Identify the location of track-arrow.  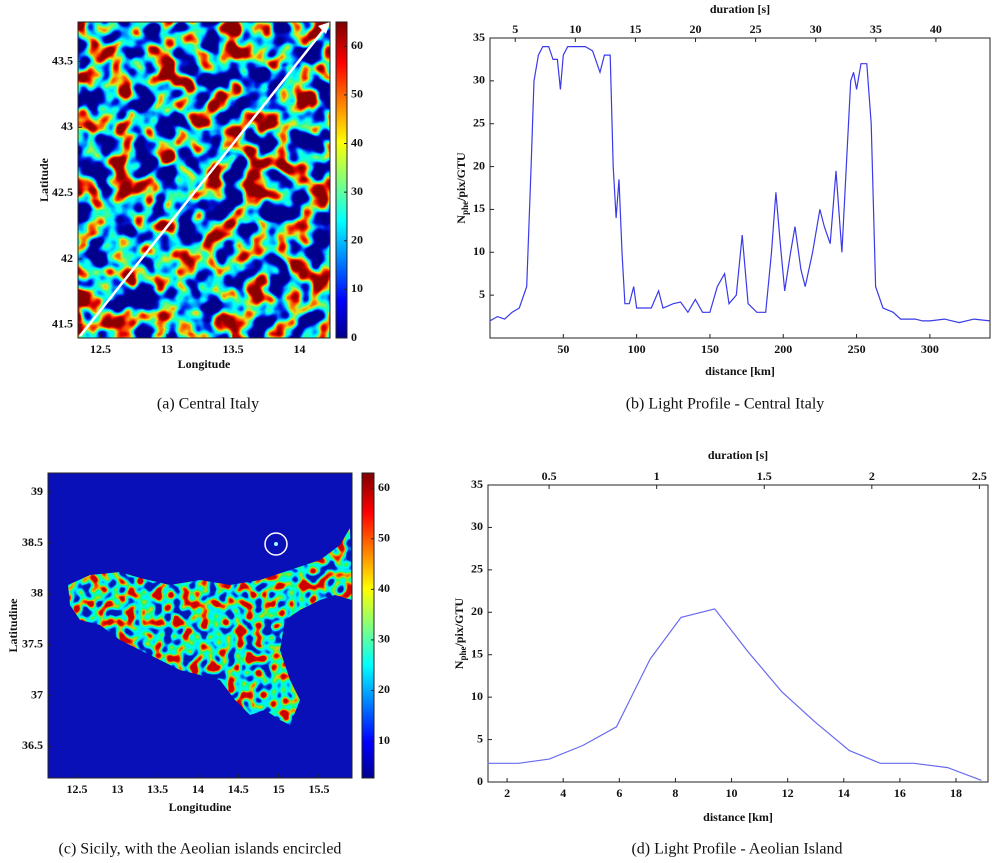
(203, 181).